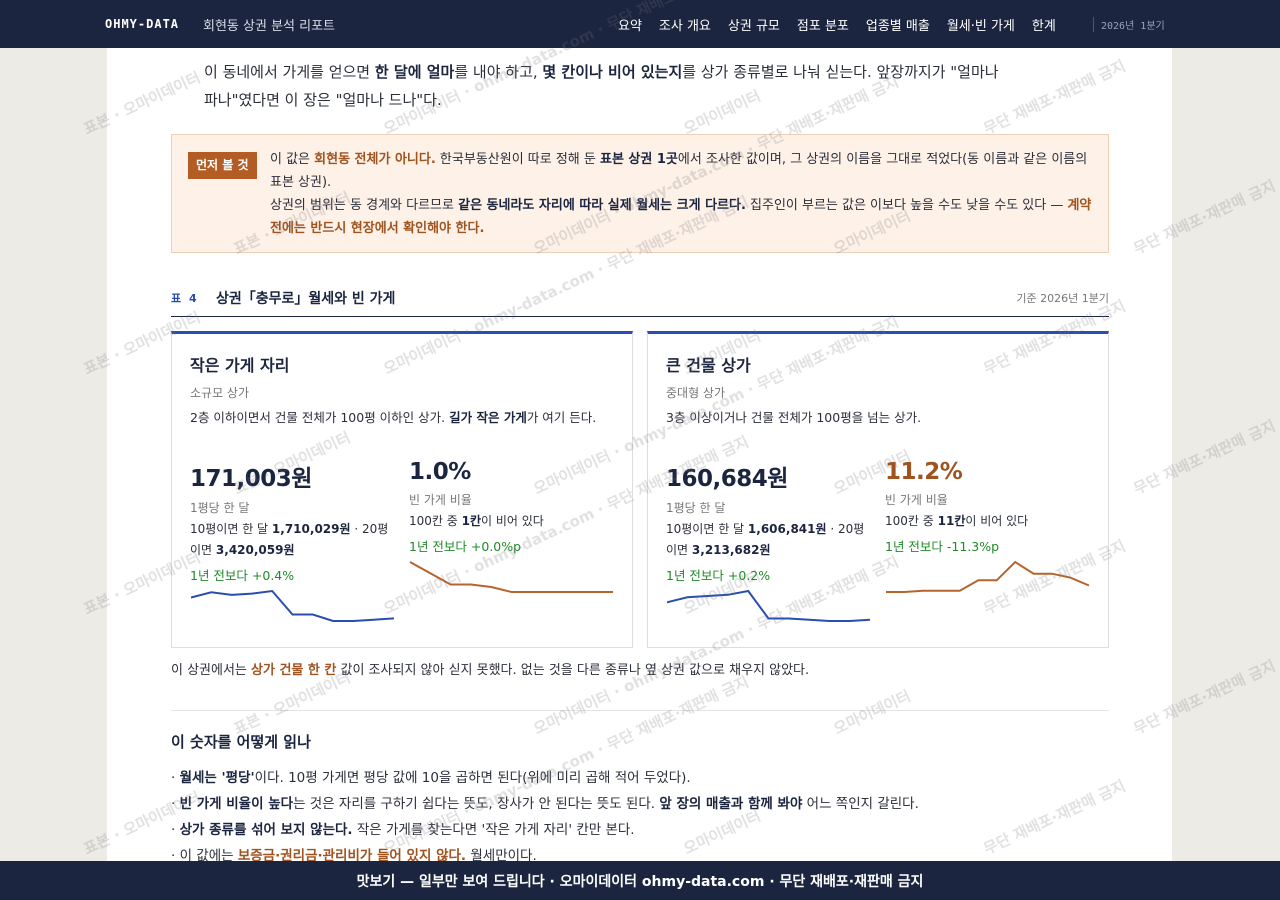 The image size is (1280, 900). I want to click on text-run: 계약 전에는 반드시 현장에서 확인해야 한다., so click(681, 217).